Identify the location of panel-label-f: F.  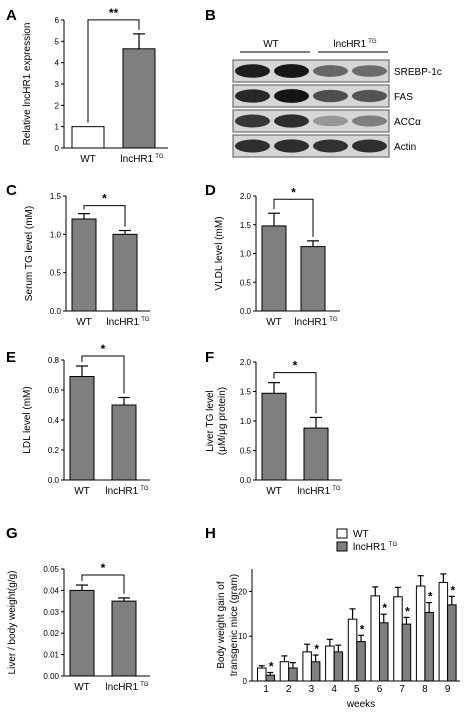
(209, 357).